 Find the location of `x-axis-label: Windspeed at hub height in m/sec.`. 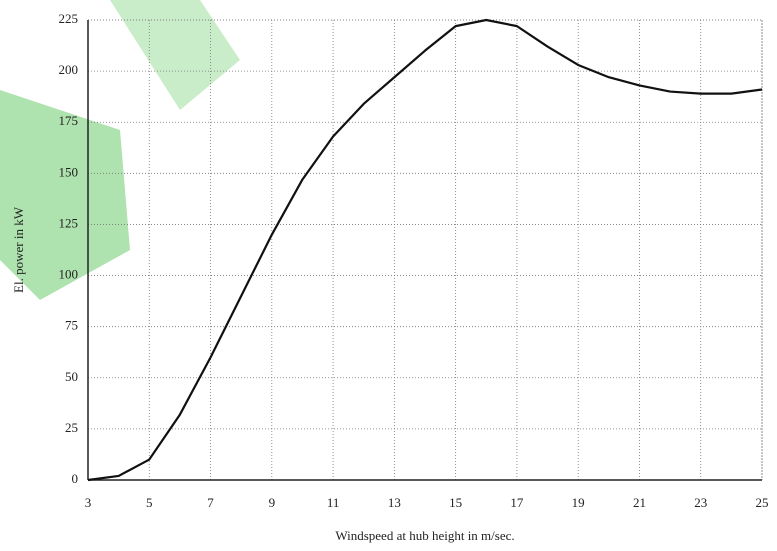

x-axis-label: Windspeed at hub height in m/sec. is located at coordinates (424, 535).